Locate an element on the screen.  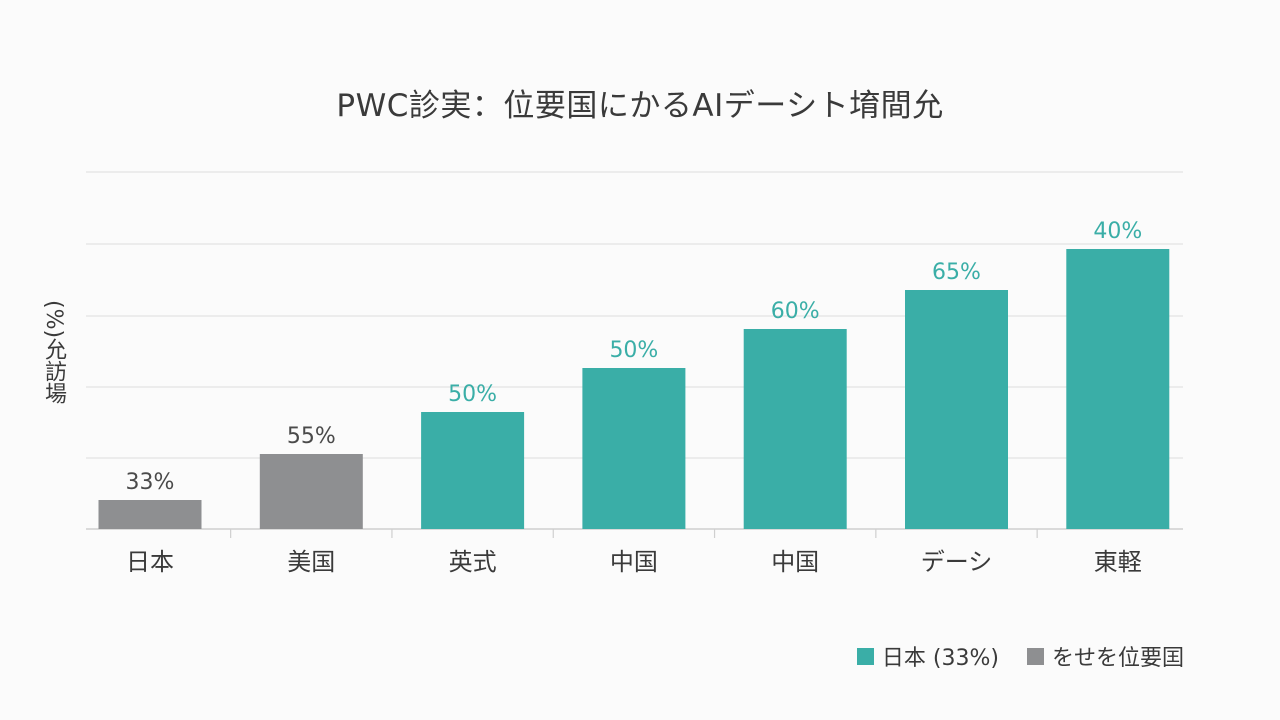
legend-label-gray: をせを位要囯 is located at coordinates (1117, 658).